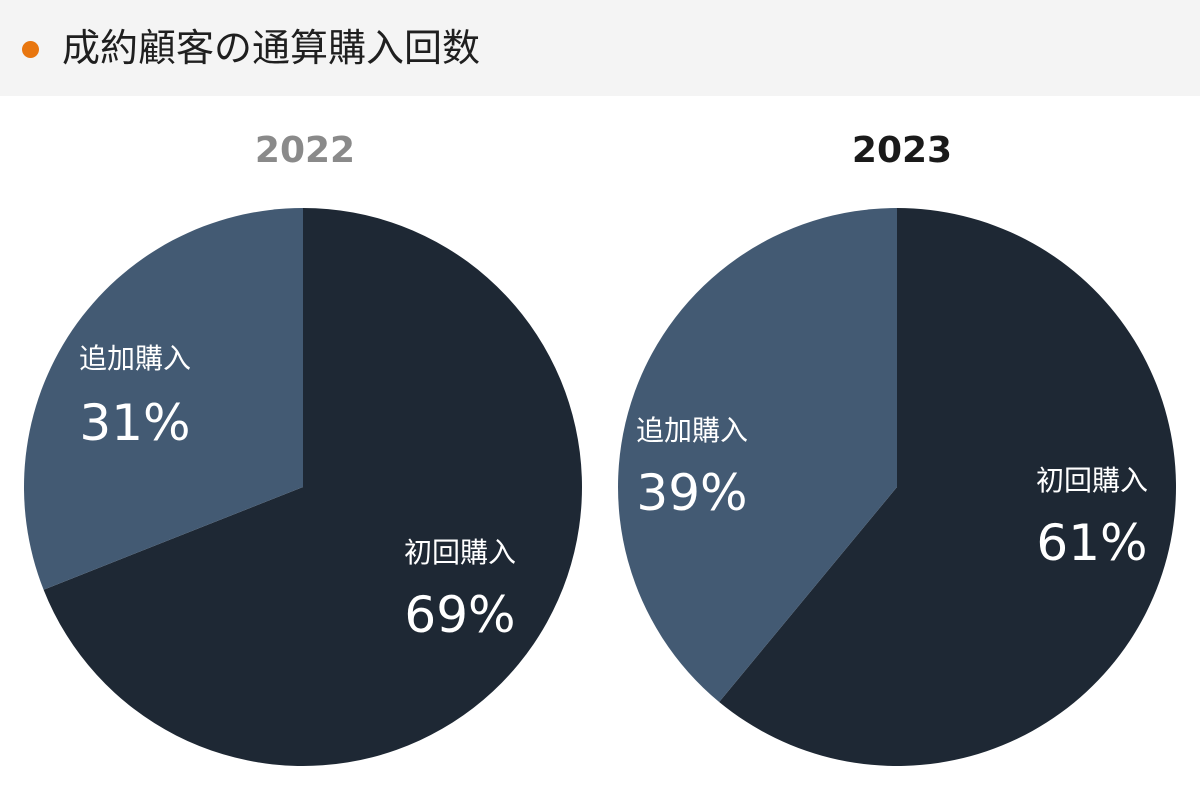 The height and width of the screenshot is (809, 1200). What do you see at coordinates (692, 430) in the screenshot?
I see `pie-2023-label-additional-purchase: 追加購入` at bounding box center [692, 430].